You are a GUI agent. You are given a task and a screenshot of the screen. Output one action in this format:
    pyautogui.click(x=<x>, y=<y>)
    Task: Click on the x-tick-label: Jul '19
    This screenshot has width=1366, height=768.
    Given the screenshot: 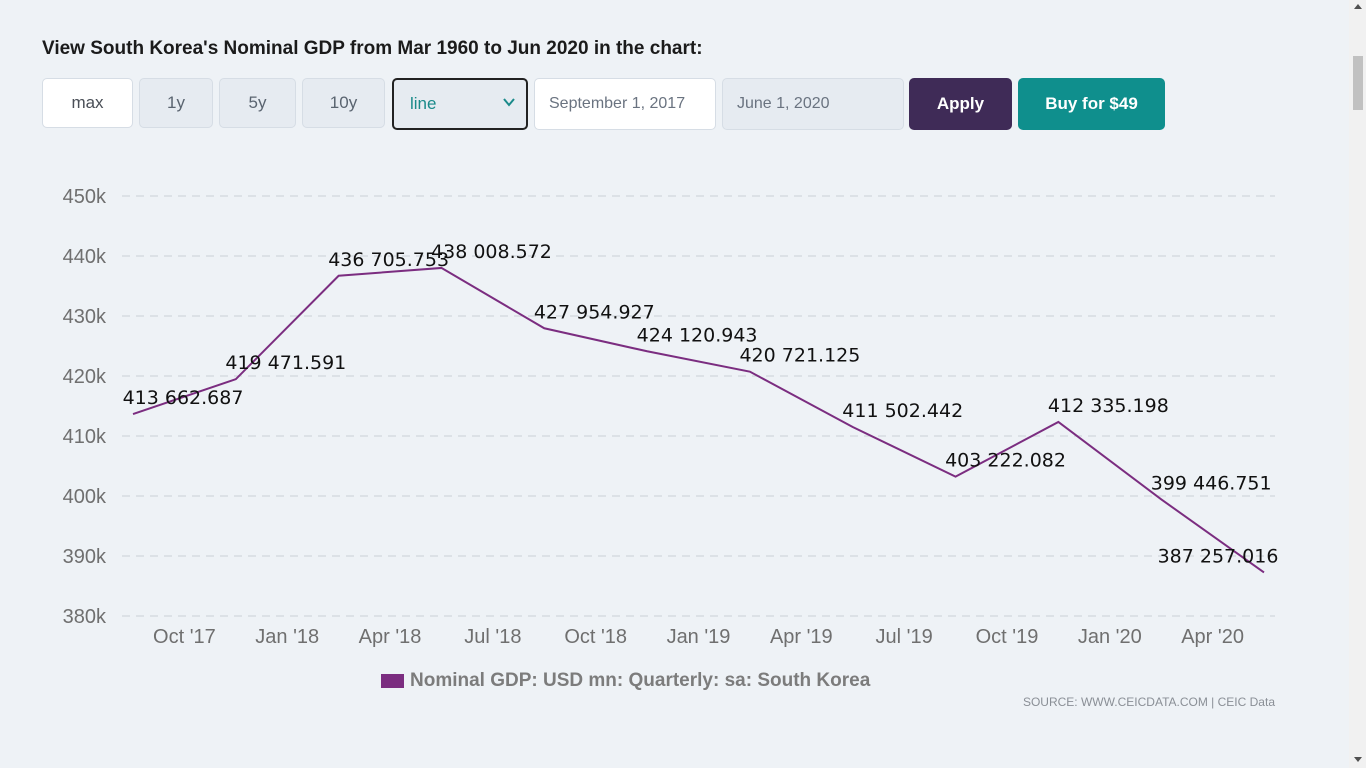 What is the action you would take?
    pyautogui.click(x=904, y=637)
    